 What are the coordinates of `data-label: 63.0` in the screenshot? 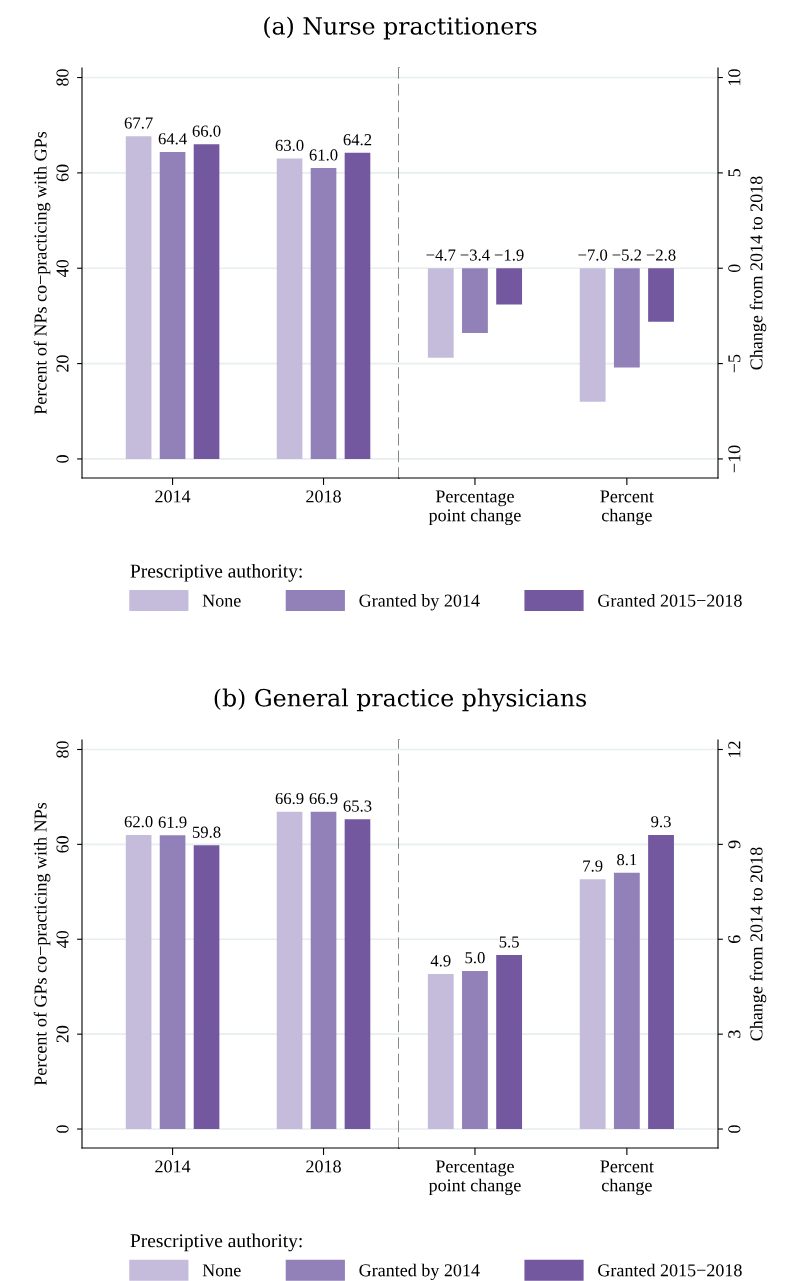 It's located at (289, 145).